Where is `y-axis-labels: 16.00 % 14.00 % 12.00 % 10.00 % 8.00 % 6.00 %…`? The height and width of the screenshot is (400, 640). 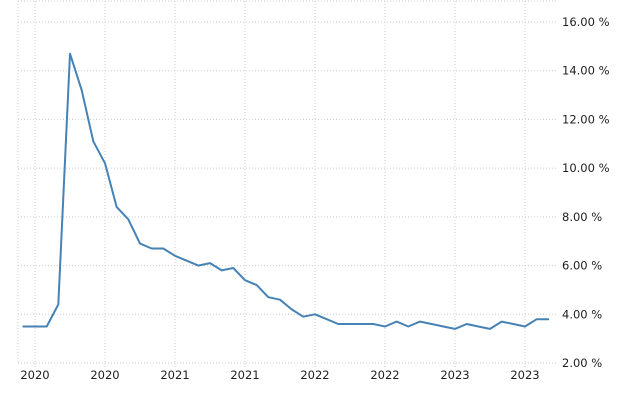
y-axis-labels: 16.00 % 14.00 % 12.00 % 10.00 % 8.00 % 6.00 %… is located at coordinates (586, 192).